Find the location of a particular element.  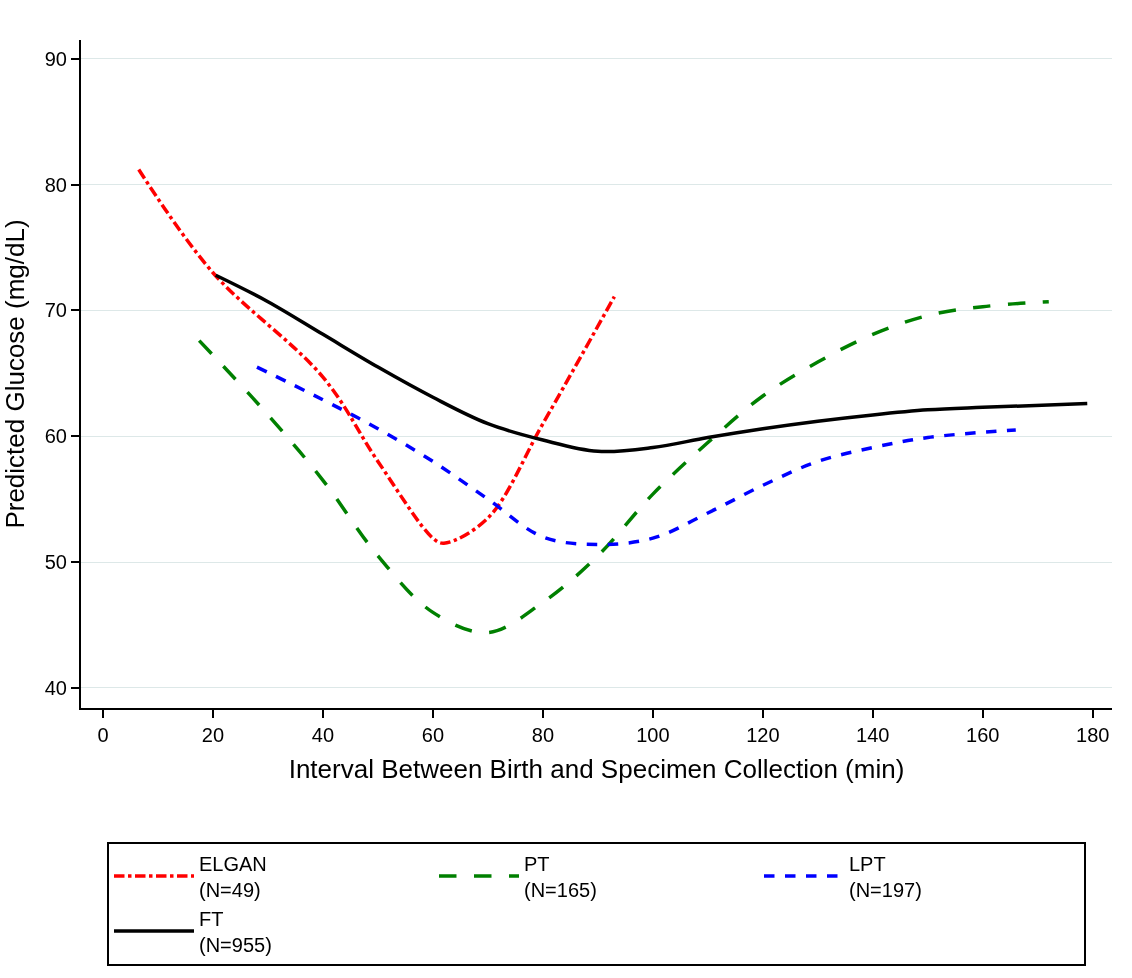

y-tick-label: 40 is located at coordinates (55, 687).